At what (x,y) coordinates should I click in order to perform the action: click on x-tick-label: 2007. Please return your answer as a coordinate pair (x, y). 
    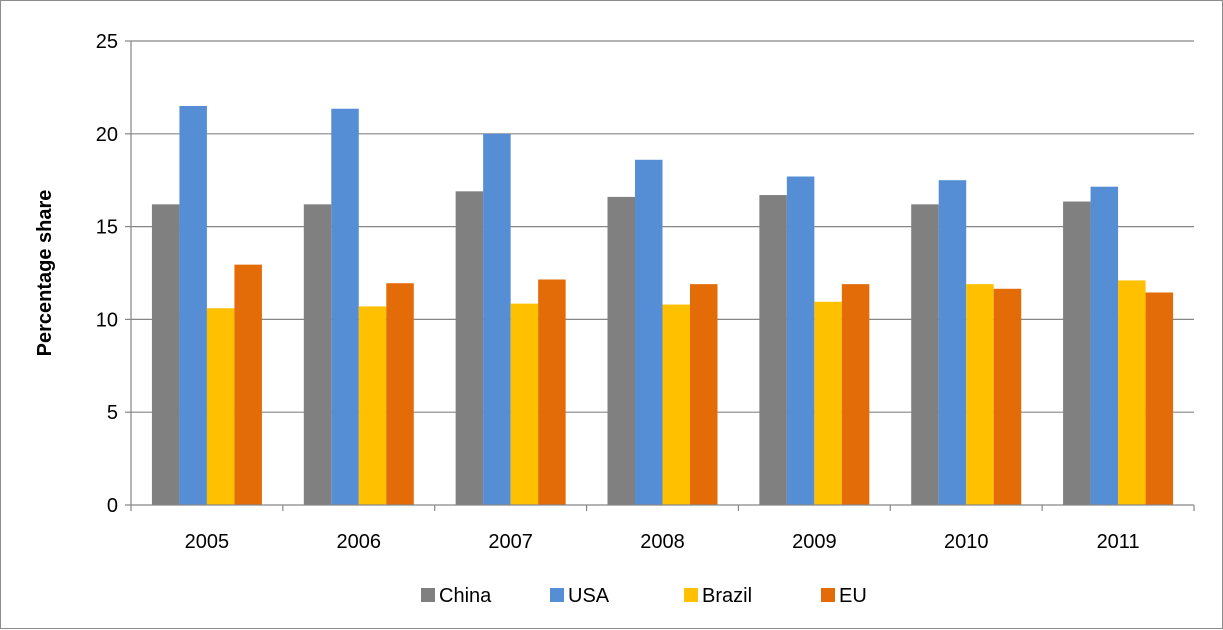
    Looking at the image, I should click on (510, 542).